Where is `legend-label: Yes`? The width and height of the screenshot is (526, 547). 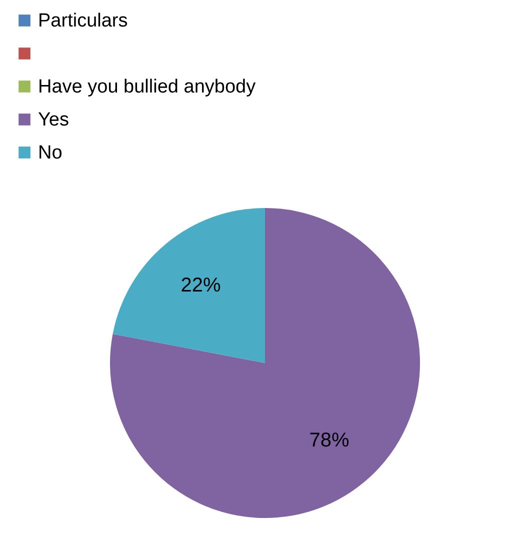
legend-label: Yes is located at coordinates (53, 120).